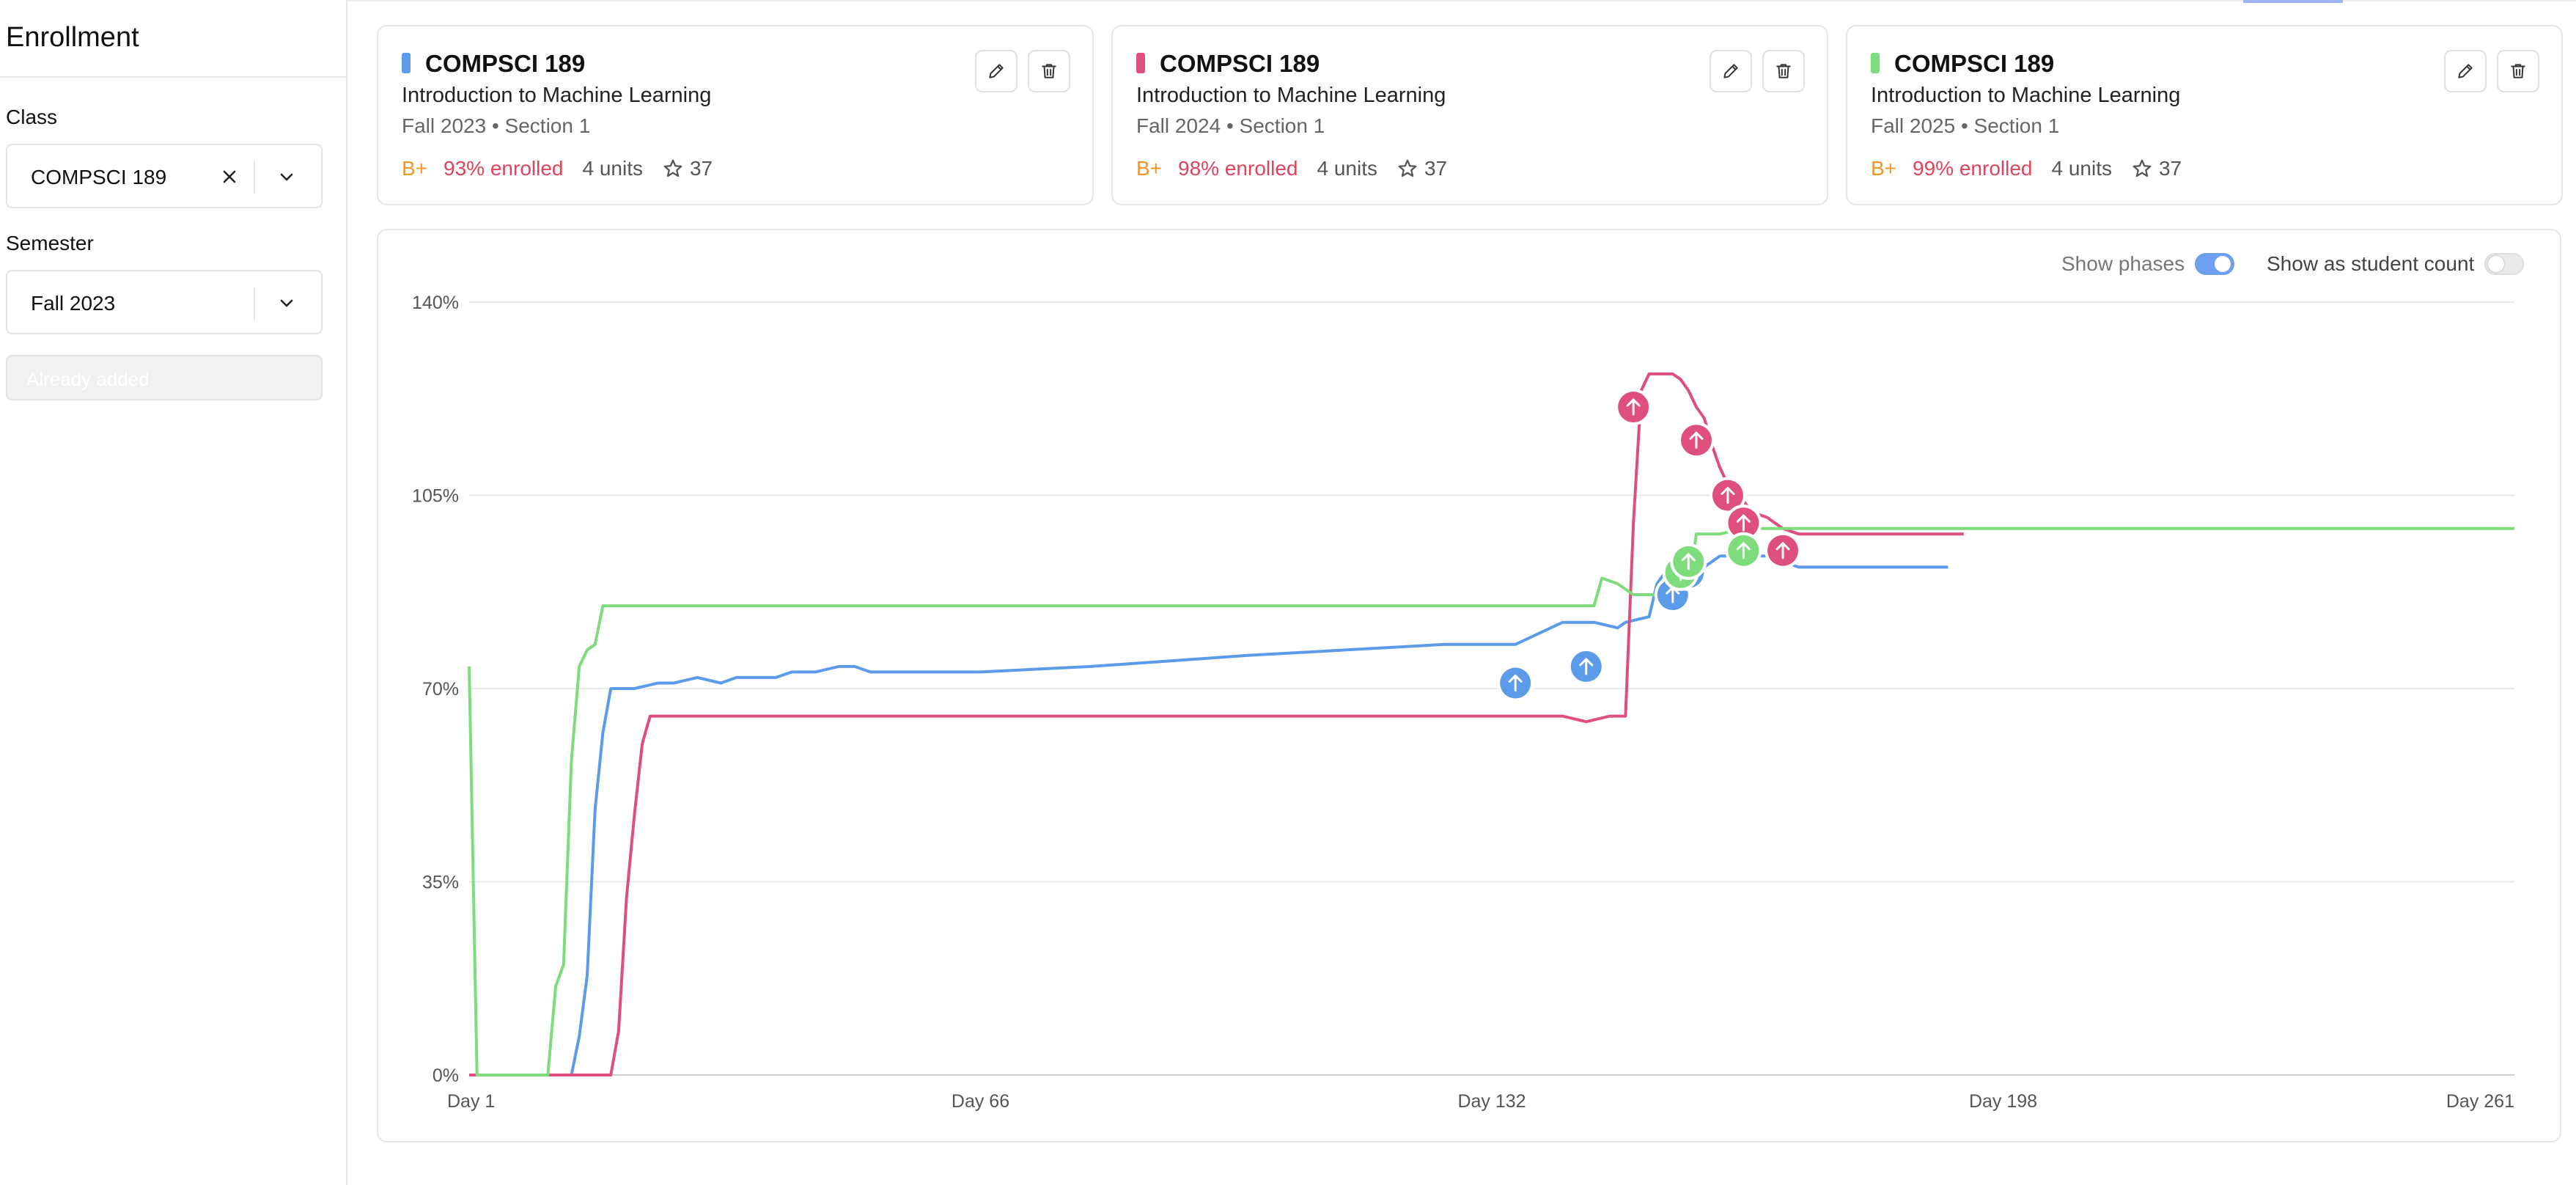  I want to click on y-tick-label: 140%, so click(436, 303).